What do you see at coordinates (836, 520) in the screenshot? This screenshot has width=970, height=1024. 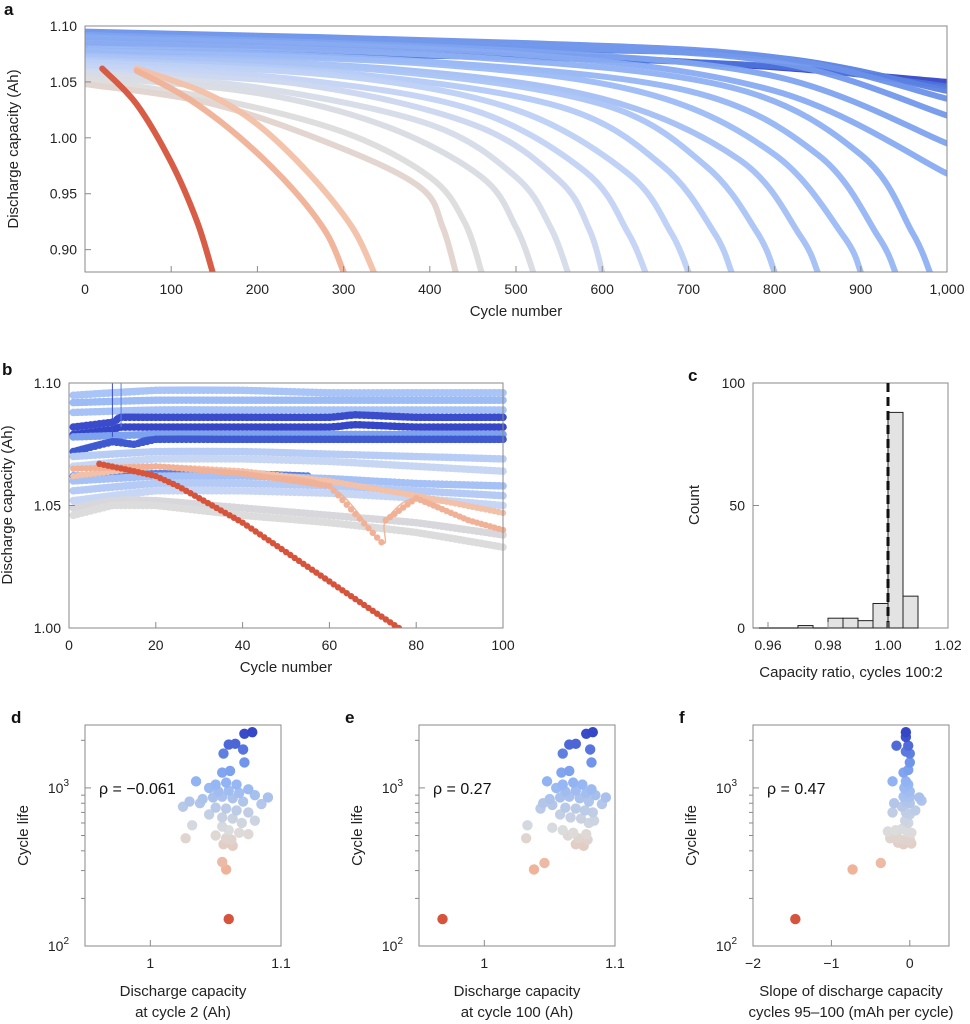 I see `panel-c-bars` at bounding box center [836, 520].